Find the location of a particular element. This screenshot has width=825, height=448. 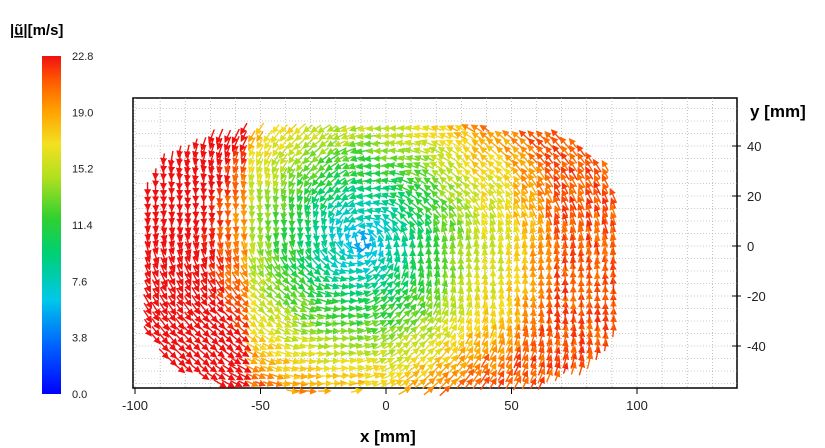

colorbar-gradient is located at coordinates (51, 225).